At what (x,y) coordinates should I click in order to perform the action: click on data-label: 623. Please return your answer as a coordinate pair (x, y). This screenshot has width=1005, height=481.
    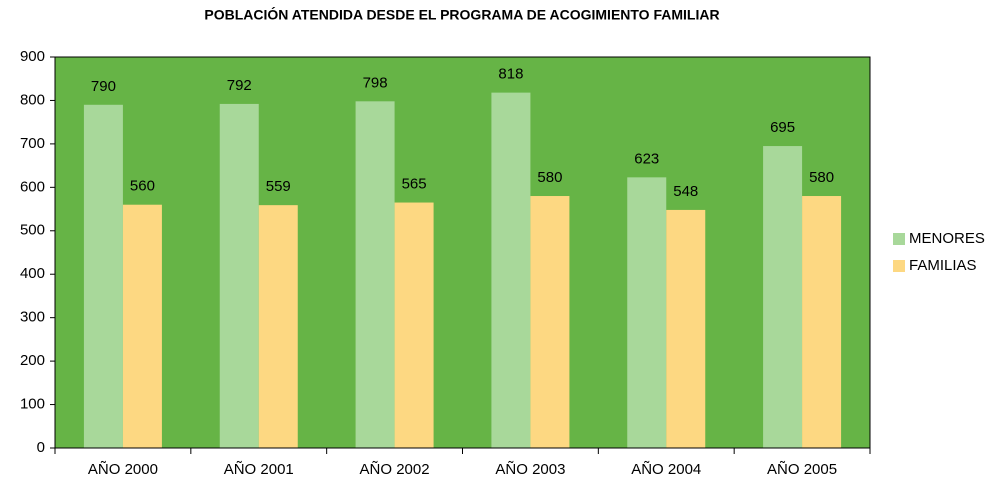
    Looking at the image, I should click on (646, 158).